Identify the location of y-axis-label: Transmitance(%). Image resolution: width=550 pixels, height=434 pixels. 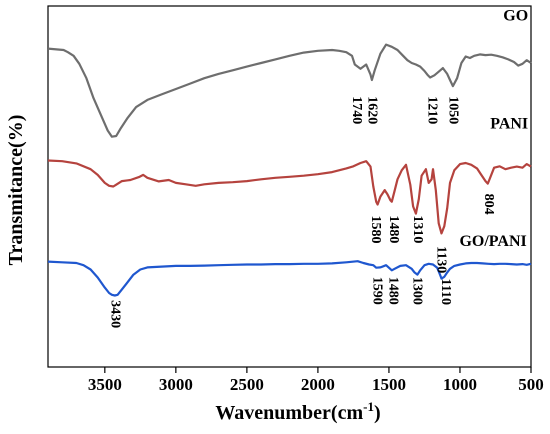
(16, 190).